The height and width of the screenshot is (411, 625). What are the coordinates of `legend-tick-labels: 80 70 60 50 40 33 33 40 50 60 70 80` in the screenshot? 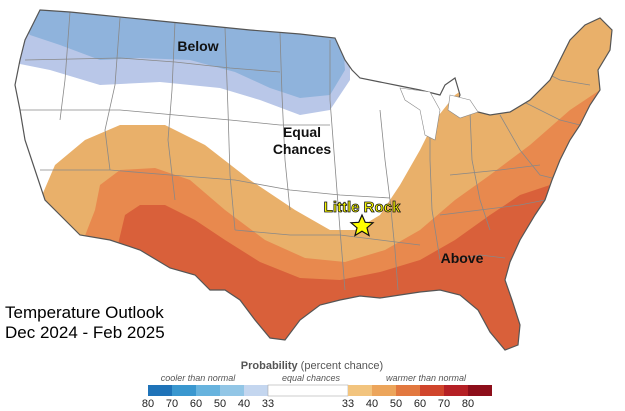 It's located at (308, 404).